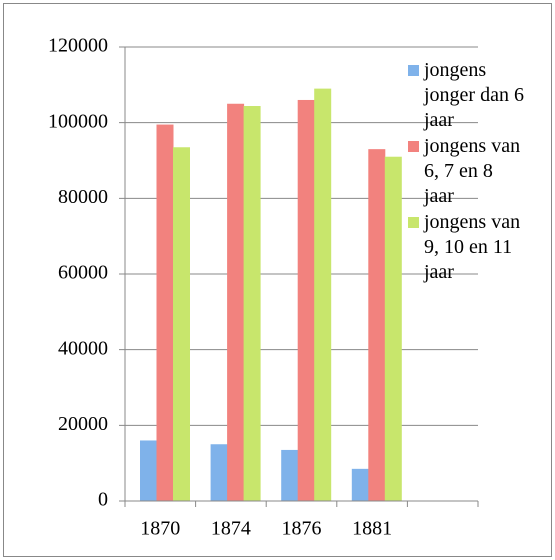 This screenshot has height=560, width=555. I want to click on legend-entry: jongens van 9, 10 en 11 jaar, so click(467, 247).